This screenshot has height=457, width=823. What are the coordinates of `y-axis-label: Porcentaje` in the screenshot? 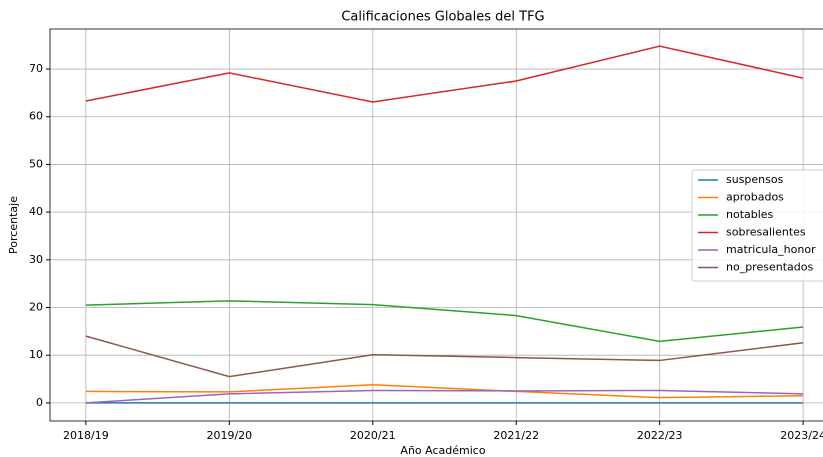 It's located at (13, 225).